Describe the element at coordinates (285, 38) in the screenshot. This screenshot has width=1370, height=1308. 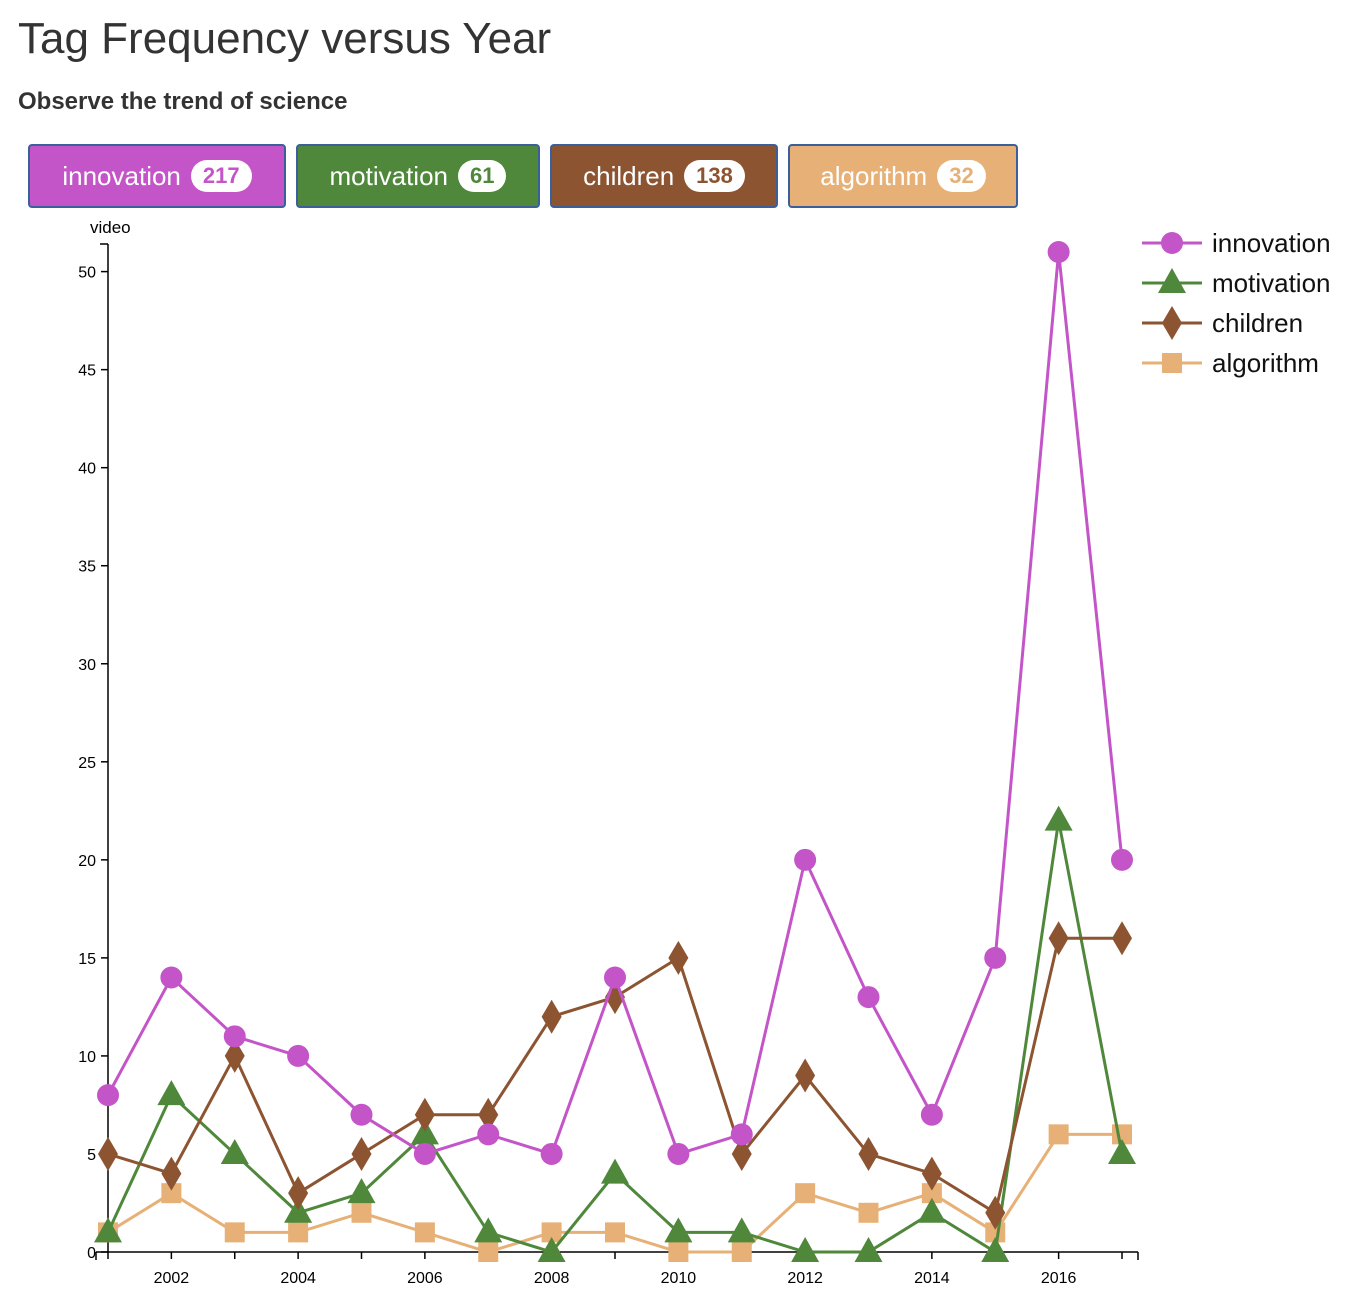
I see `page-title: Tag Frequency versus Year` at that location.